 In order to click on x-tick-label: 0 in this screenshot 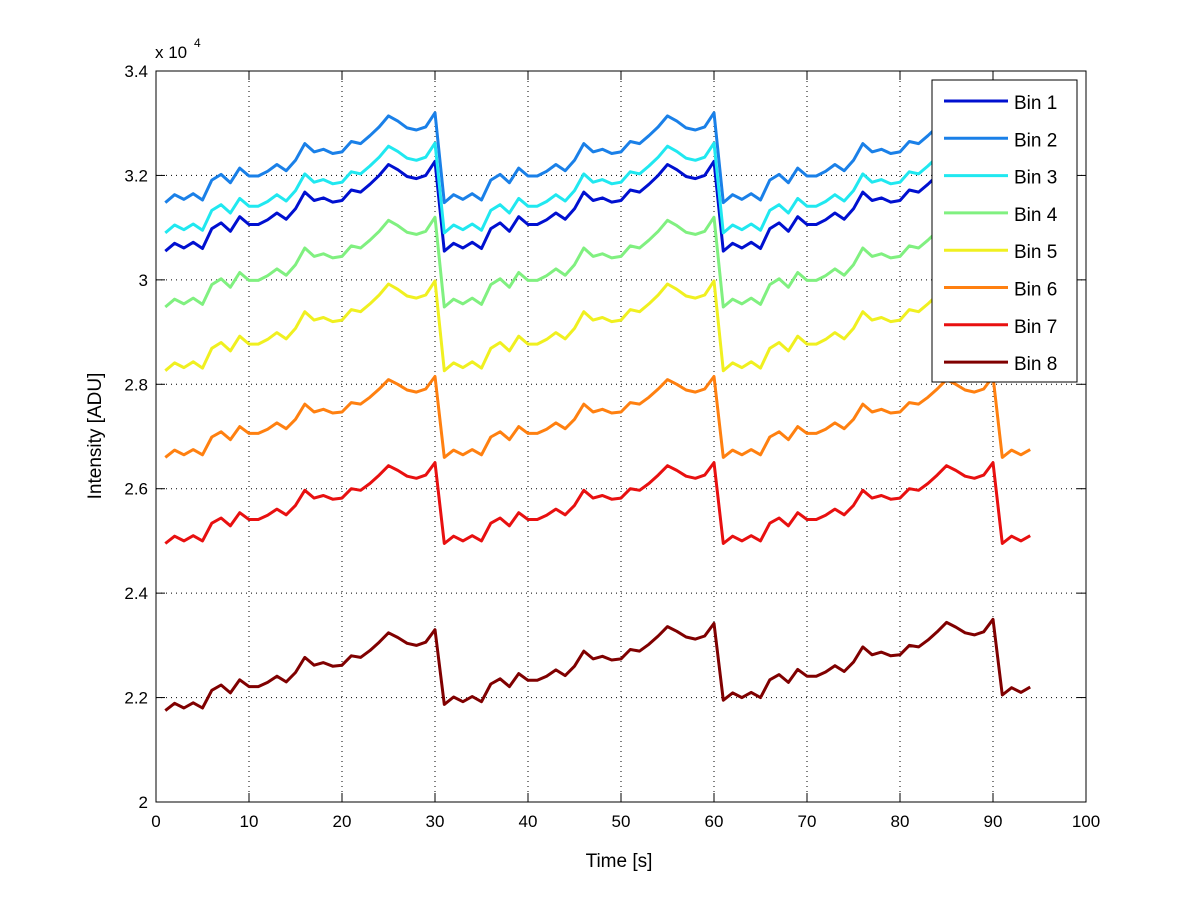, I will do `click(155, 821)`.